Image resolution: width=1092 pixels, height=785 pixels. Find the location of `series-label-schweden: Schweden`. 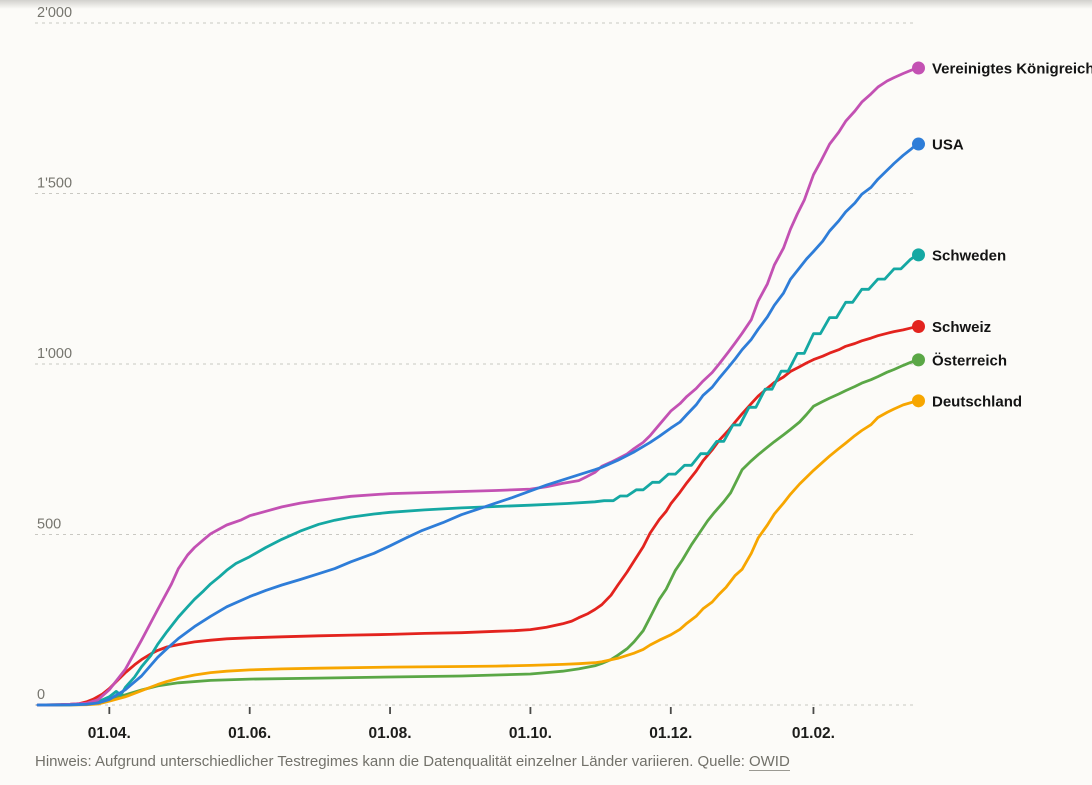

series-label-schweden: Schweden is located at coordinates (969, 255).